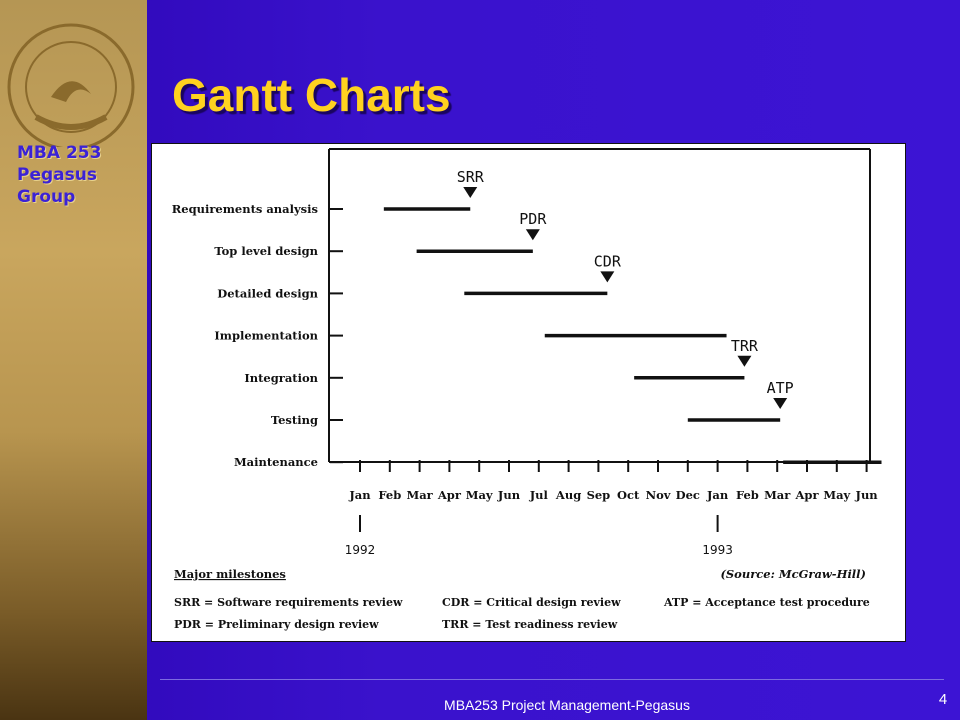 Image resolution: width=960 pixels, height=720 pixels. I want to click on task-label: Top level design, so click(266, 251).